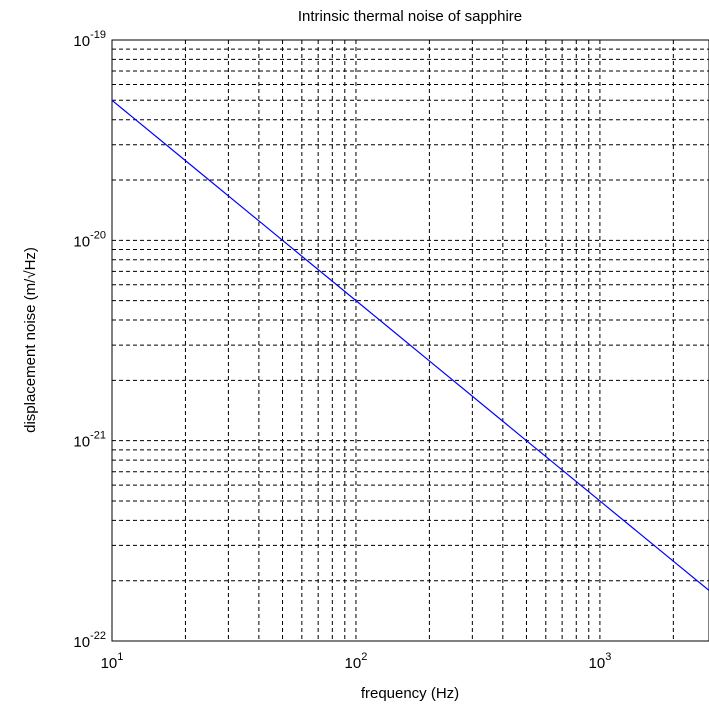 The image size is (709, 707). I want to click on tick-label-exponent: -22, so click(98, 636).